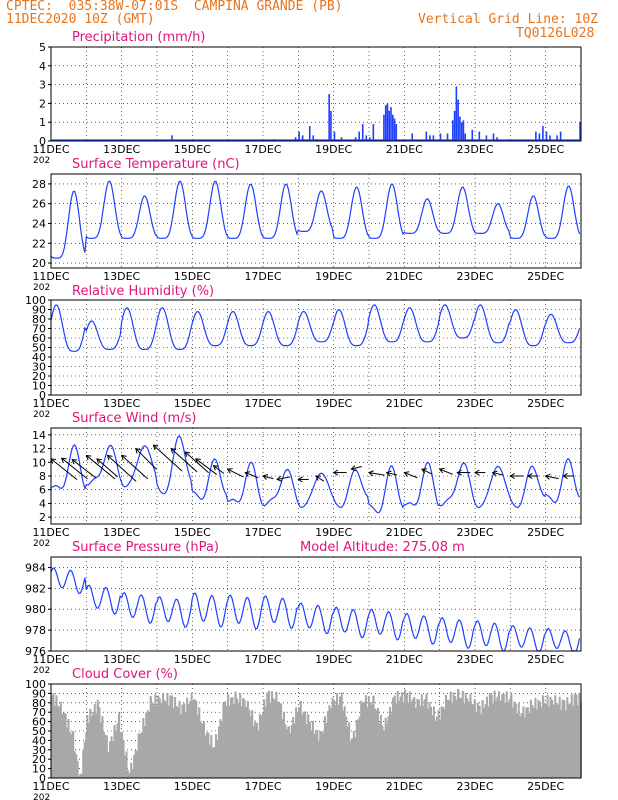  What do you see at coordinates (508, 19) in the screenshot?
I see `header-grid-note: Vertical Grid Line: 10Z` at bounding box center [508, 19].